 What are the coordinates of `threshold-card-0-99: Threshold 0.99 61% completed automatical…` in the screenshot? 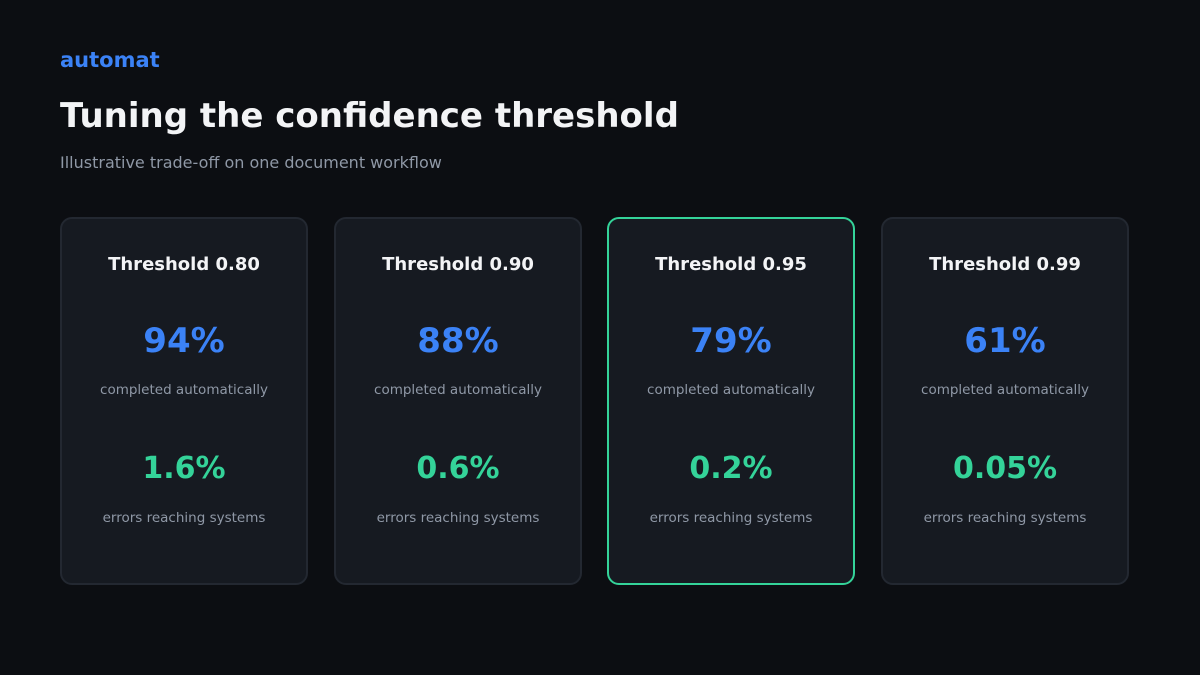 It's located at (1005, 401).